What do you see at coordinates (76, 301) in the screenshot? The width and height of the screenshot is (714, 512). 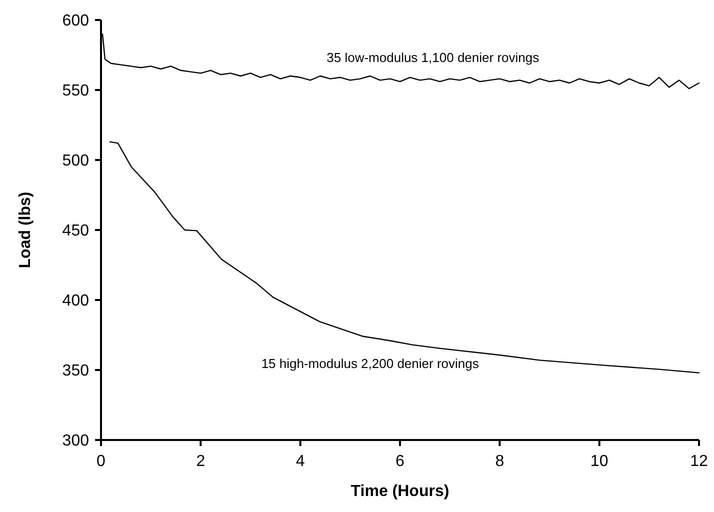 I see `y-tick-label: 400` at bounding box center [76, 301].